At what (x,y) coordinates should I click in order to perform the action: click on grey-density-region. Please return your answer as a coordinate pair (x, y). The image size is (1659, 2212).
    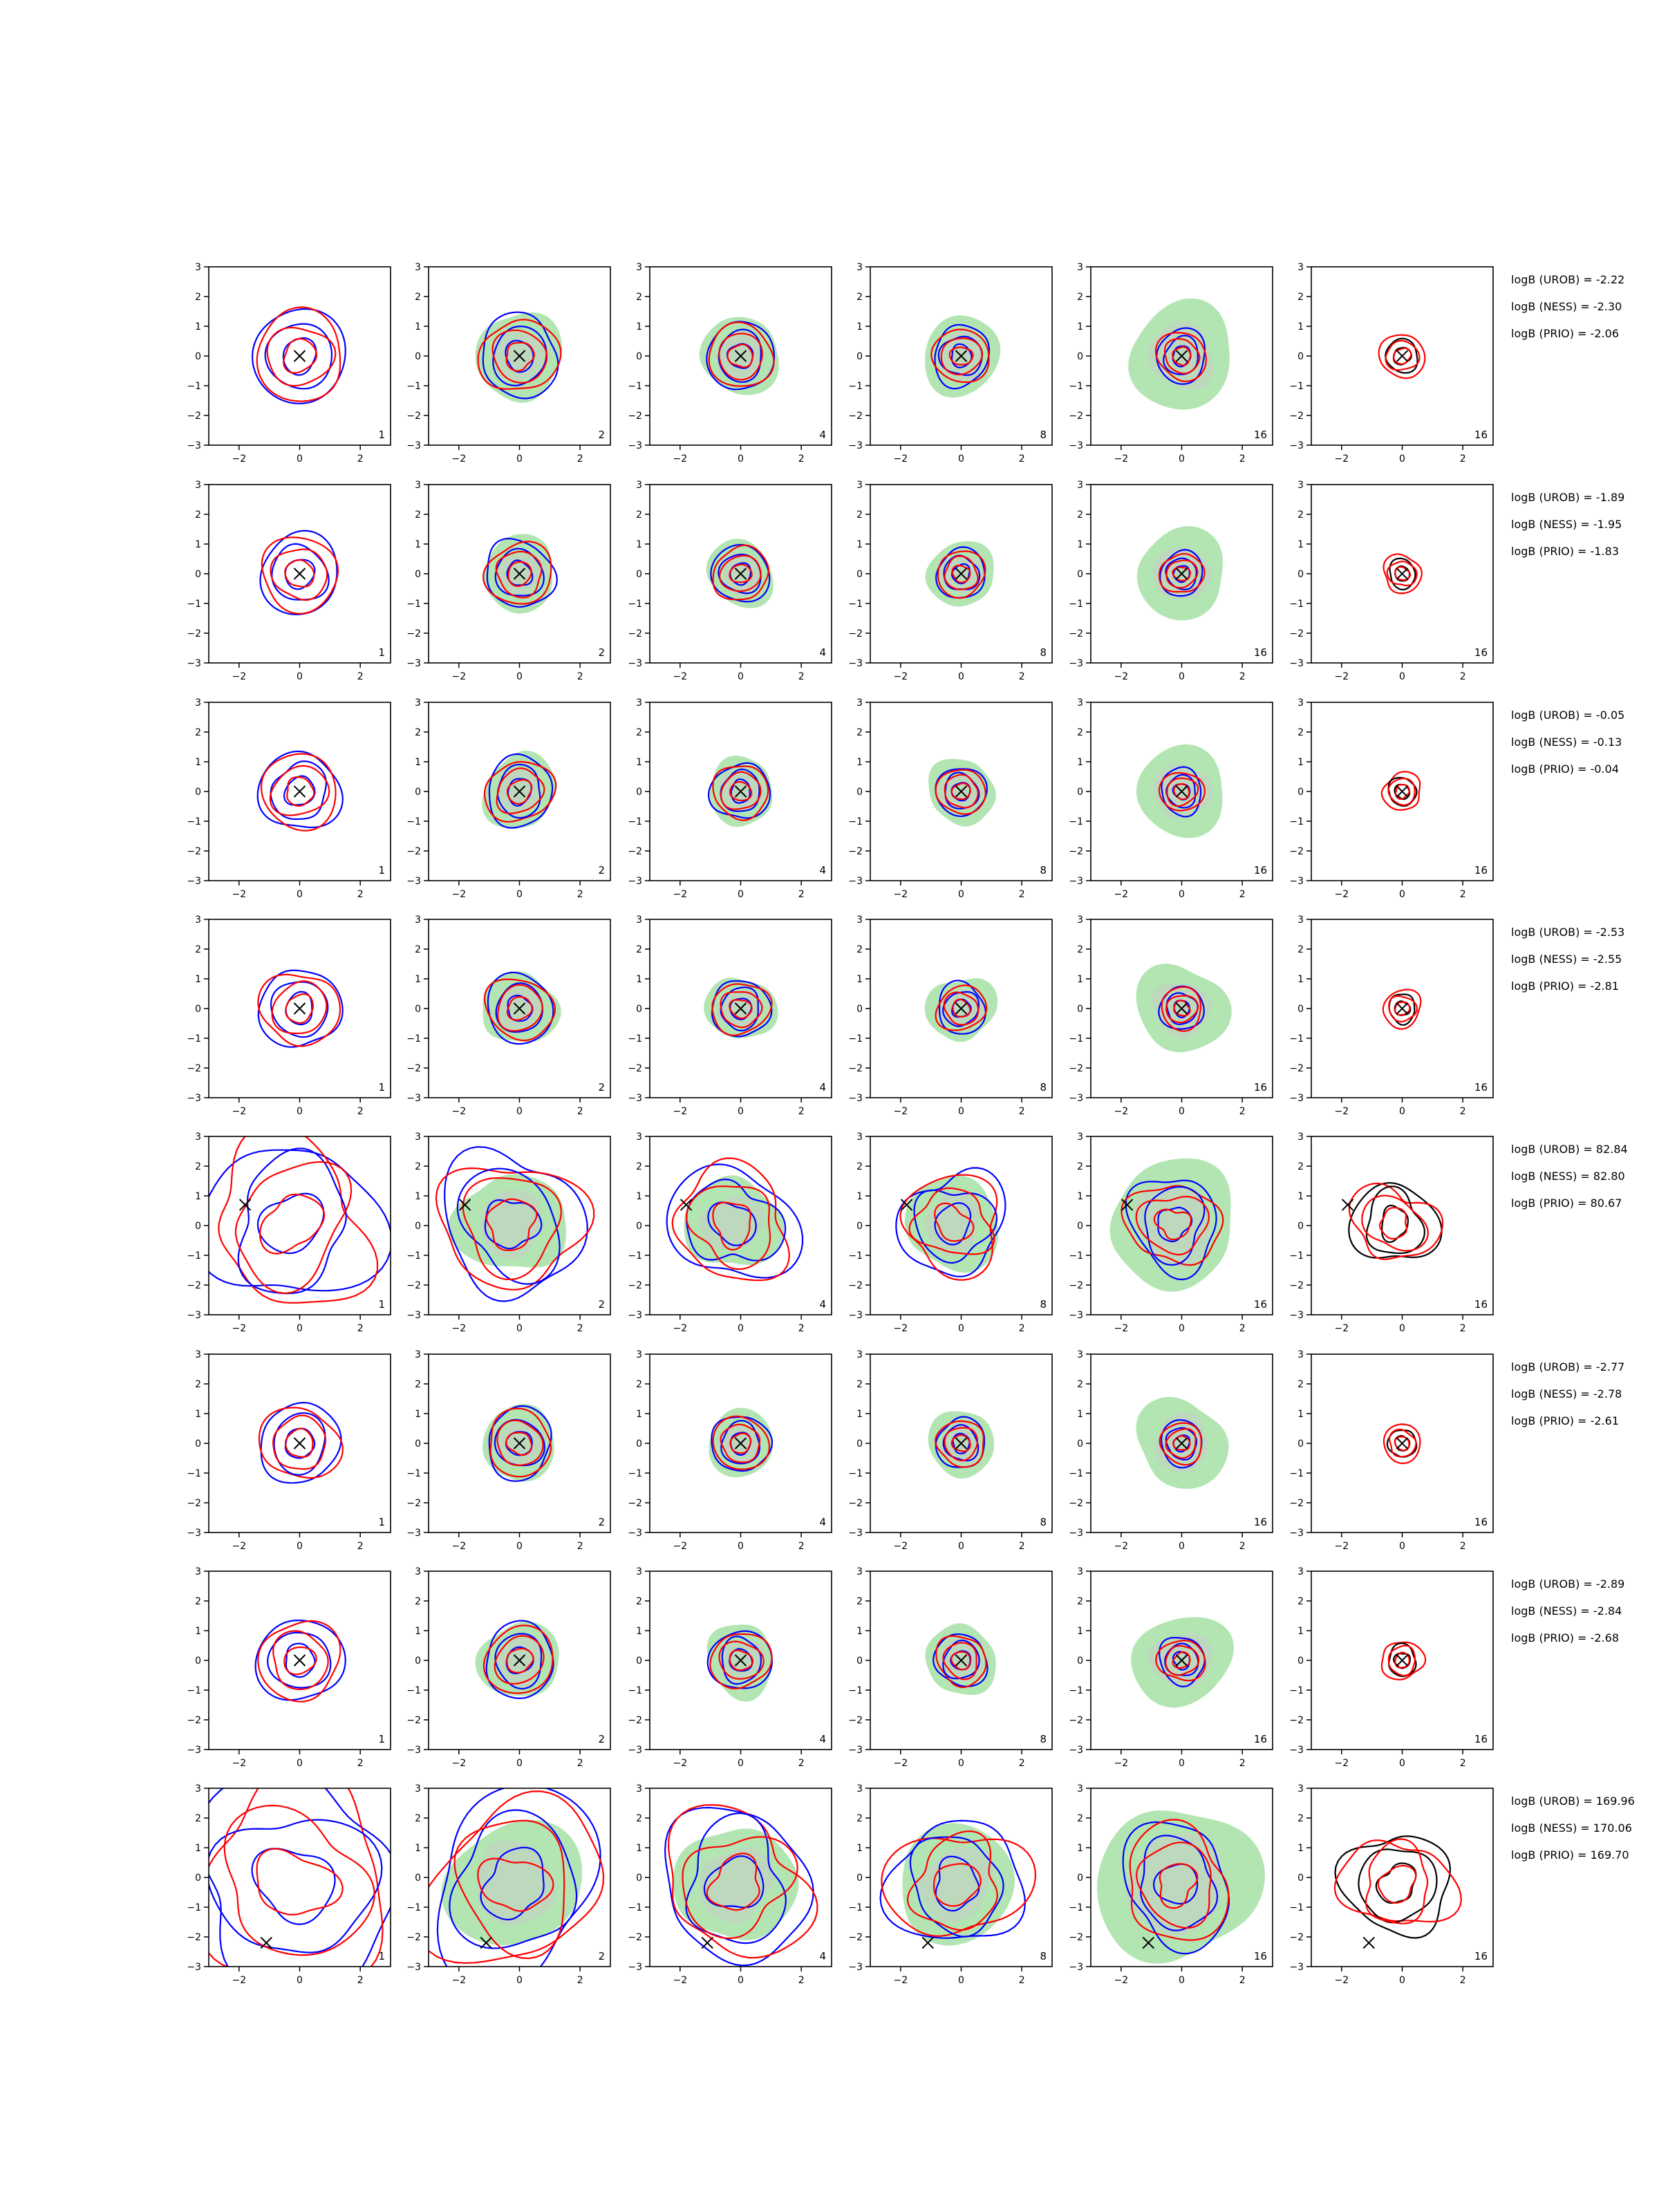
    Looking at the image, I should click on (955, 1885).